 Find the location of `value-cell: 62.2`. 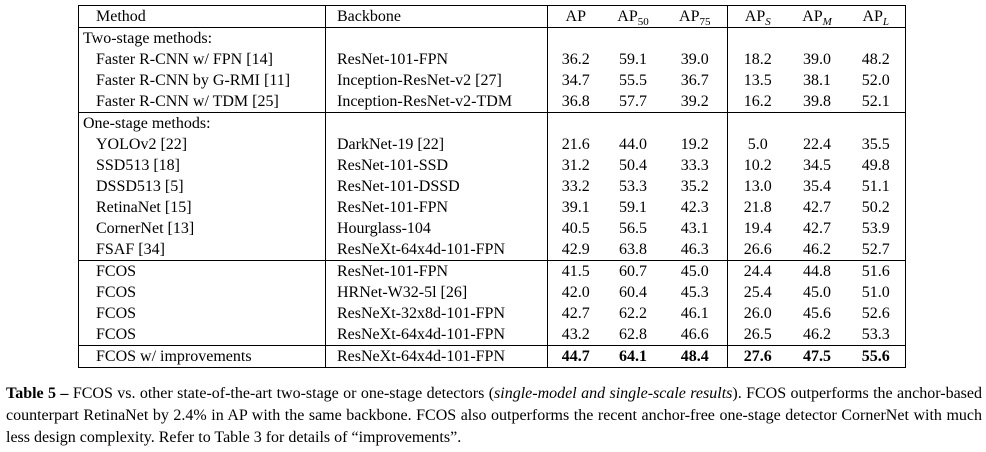

value-cell: 62.2 is located at coordinates (633, 313).